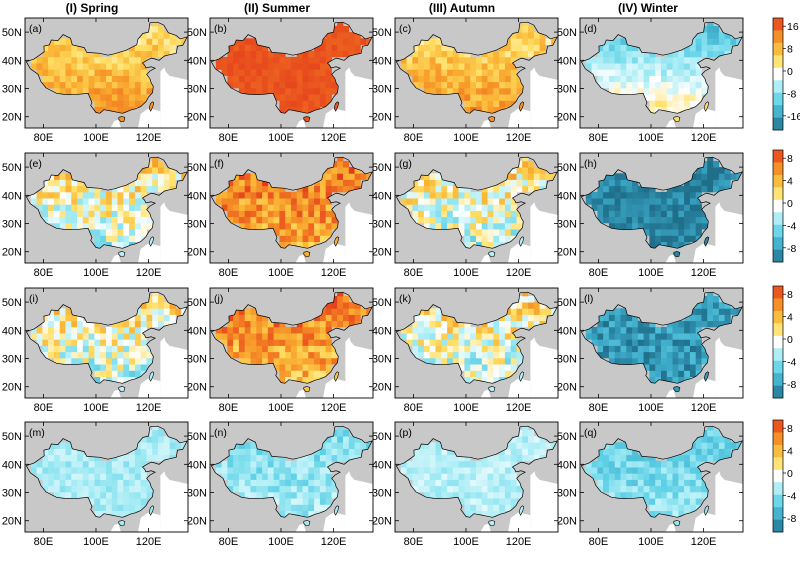 The width and height of the screenshot is (800, 564). What do you see at coordinates (567, 494) in the screenshot?
I see `y-tick-label: 30N` at bounding box center [567, 494].